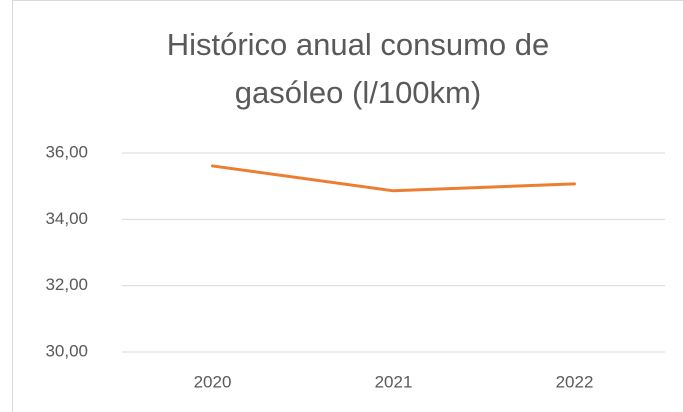  I want to click on line-series, so click(393, 178).